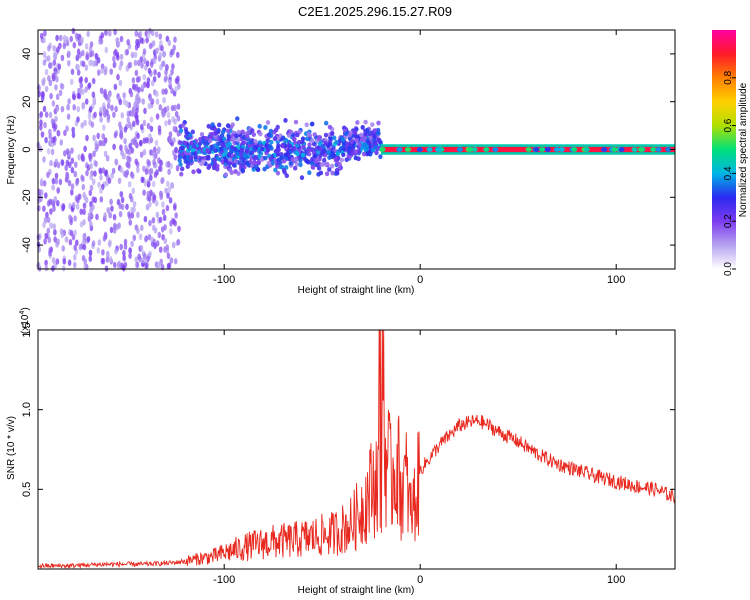 This screenshot has height=600, width=750. Describe the element at coordinates (728, 77) in the screenshot. I see `colorbar-tick-label: 0.8` at that location.